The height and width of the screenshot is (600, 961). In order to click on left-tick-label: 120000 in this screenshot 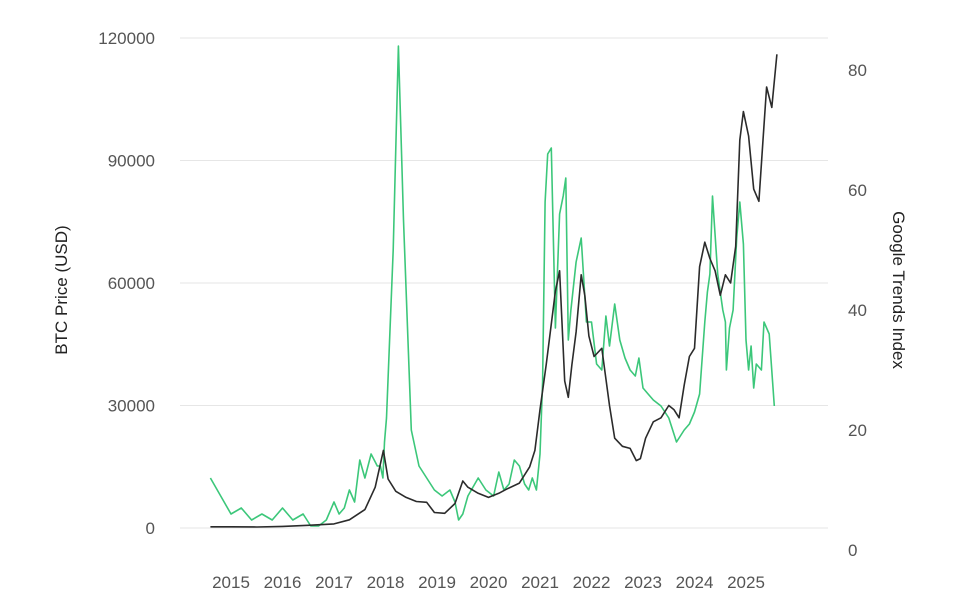, I will do `click(126, 38)`.